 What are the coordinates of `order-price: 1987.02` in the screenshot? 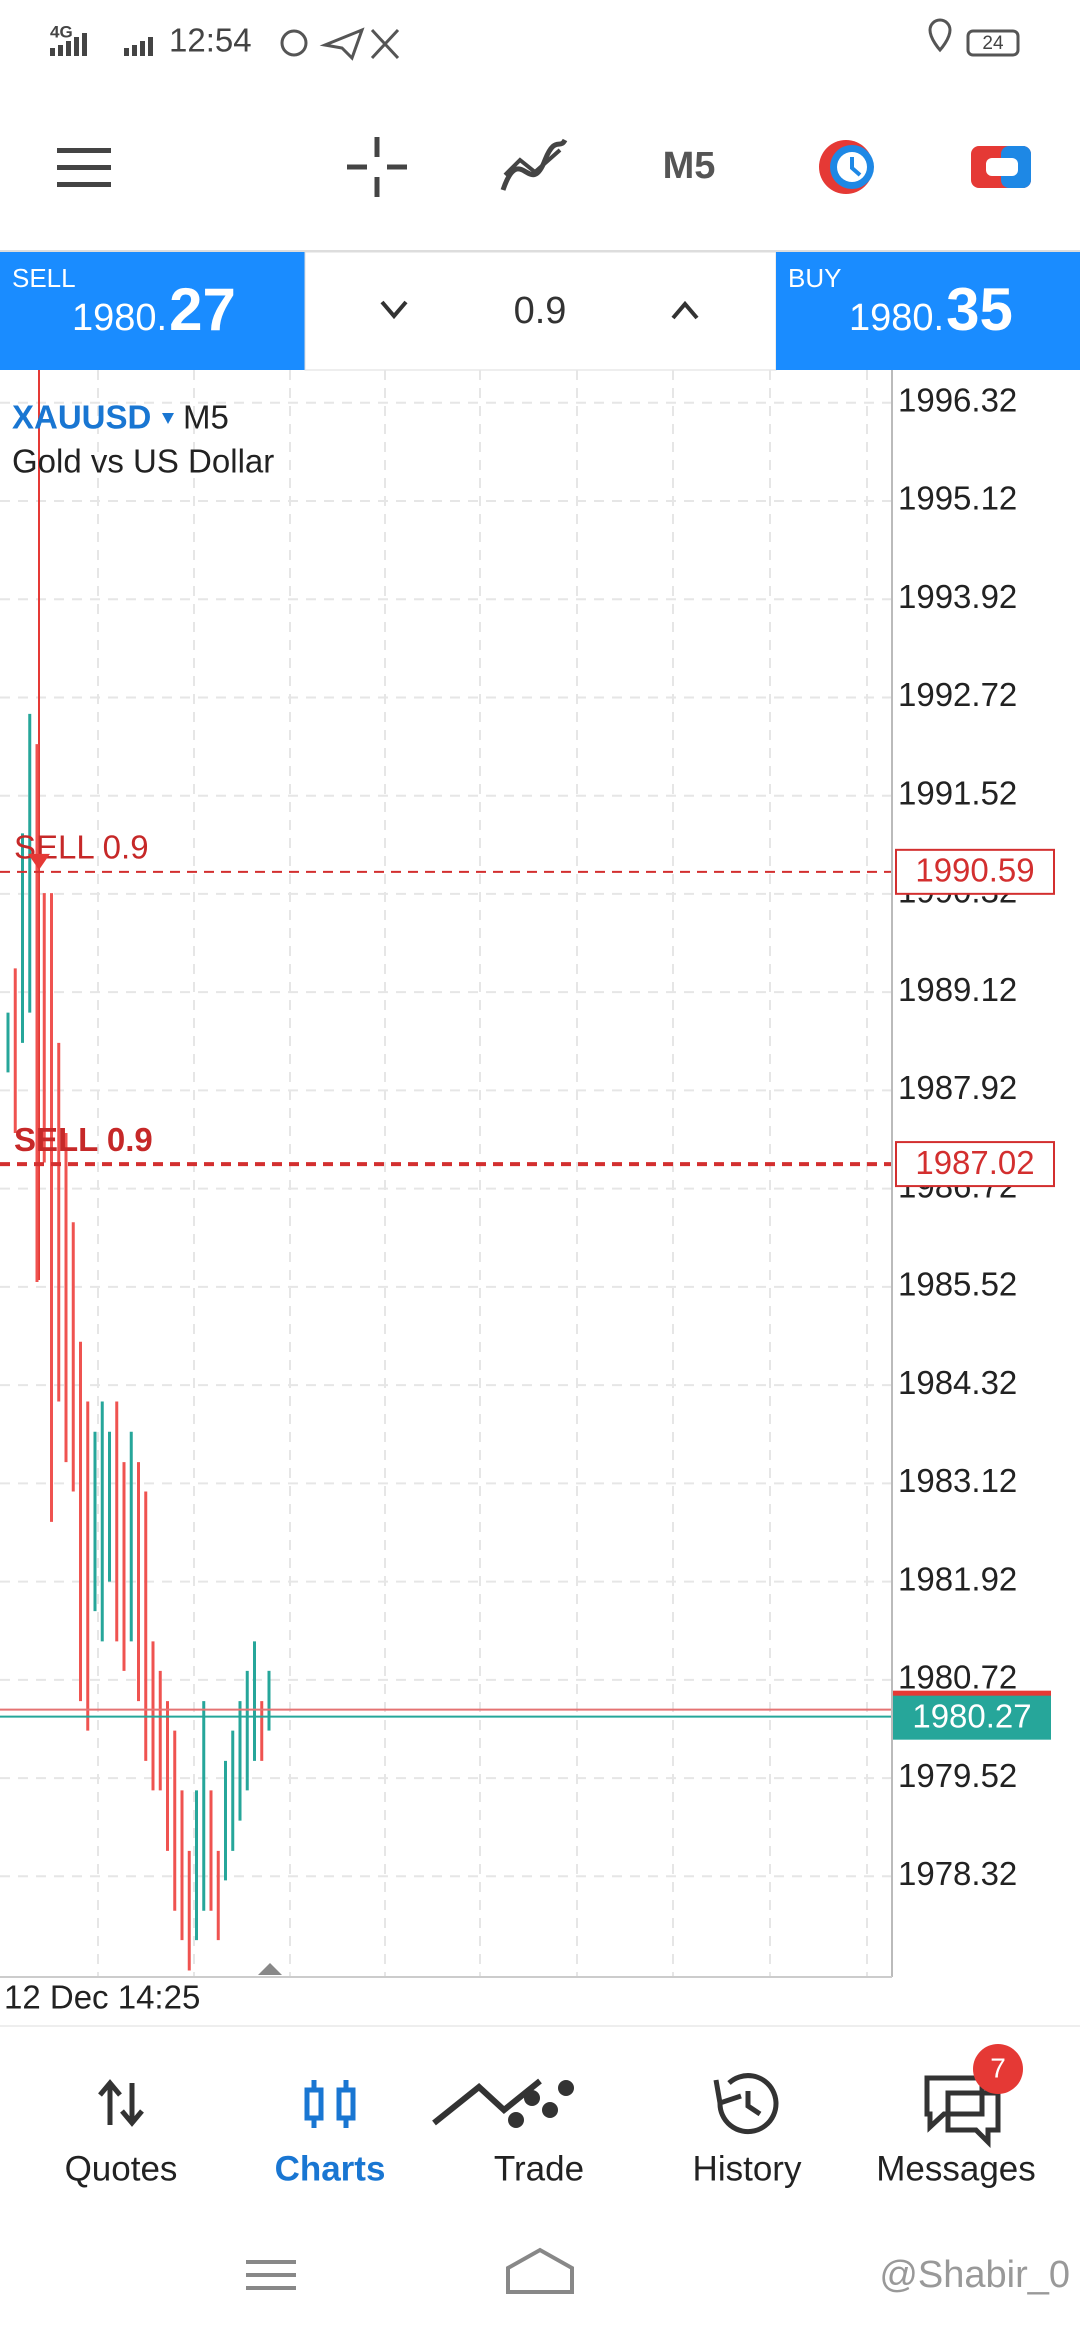 It's located at (974, 1162).